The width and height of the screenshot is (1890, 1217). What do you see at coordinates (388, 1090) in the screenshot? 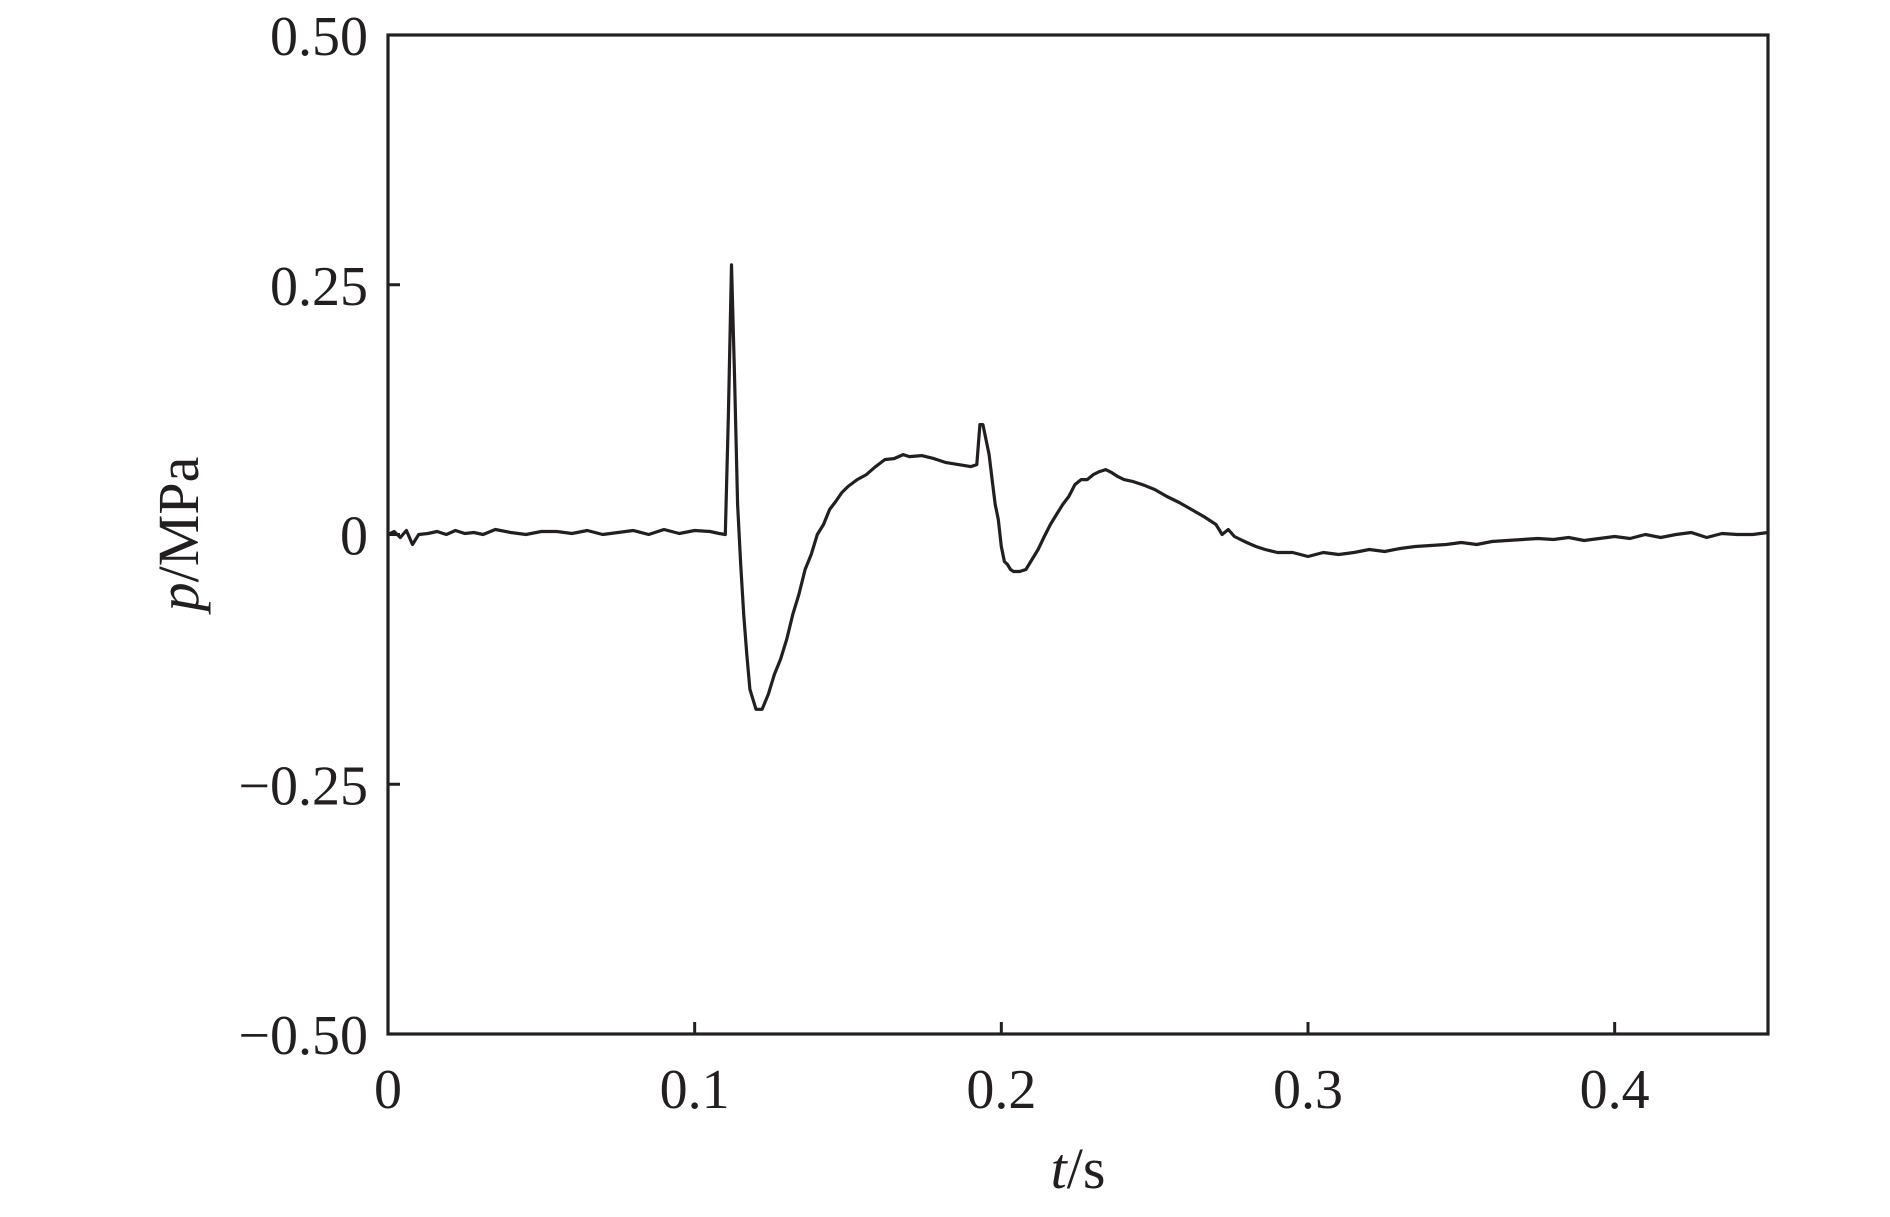
I see `x-tick-label: 0` at bounding box center [388, 1090].